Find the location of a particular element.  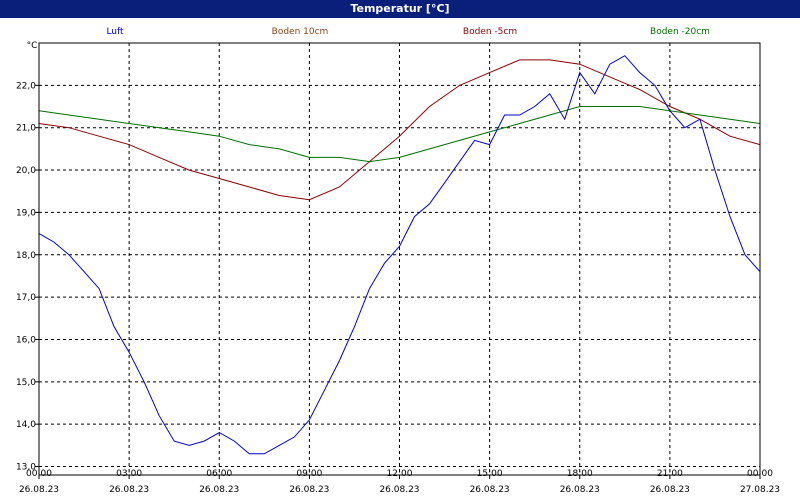

x-tick-time: 12:00 is located at coordinates (400, 474).